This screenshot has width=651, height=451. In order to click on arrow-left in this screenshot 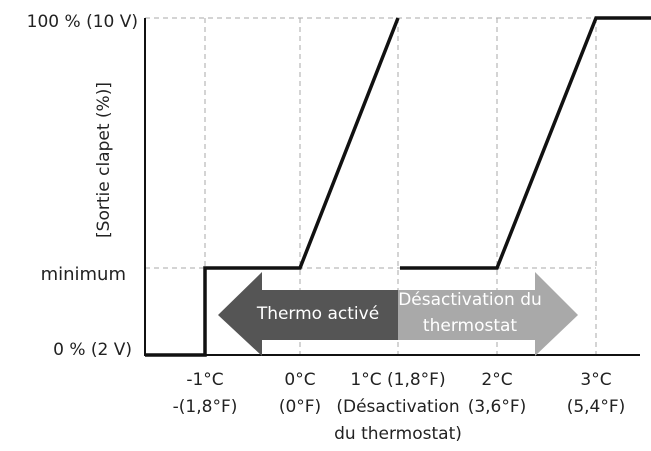, I will do `click(308, 314)`.